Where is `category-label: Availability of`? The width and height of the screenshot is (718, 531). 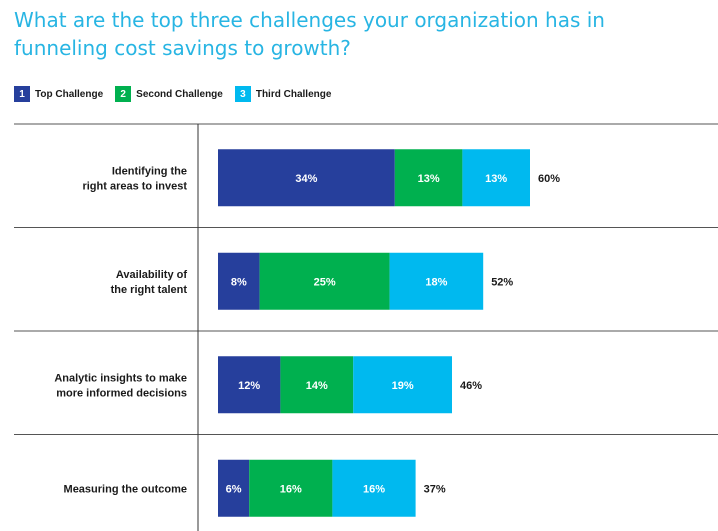
category-label: Availability of is located at coordinates (151, 275).